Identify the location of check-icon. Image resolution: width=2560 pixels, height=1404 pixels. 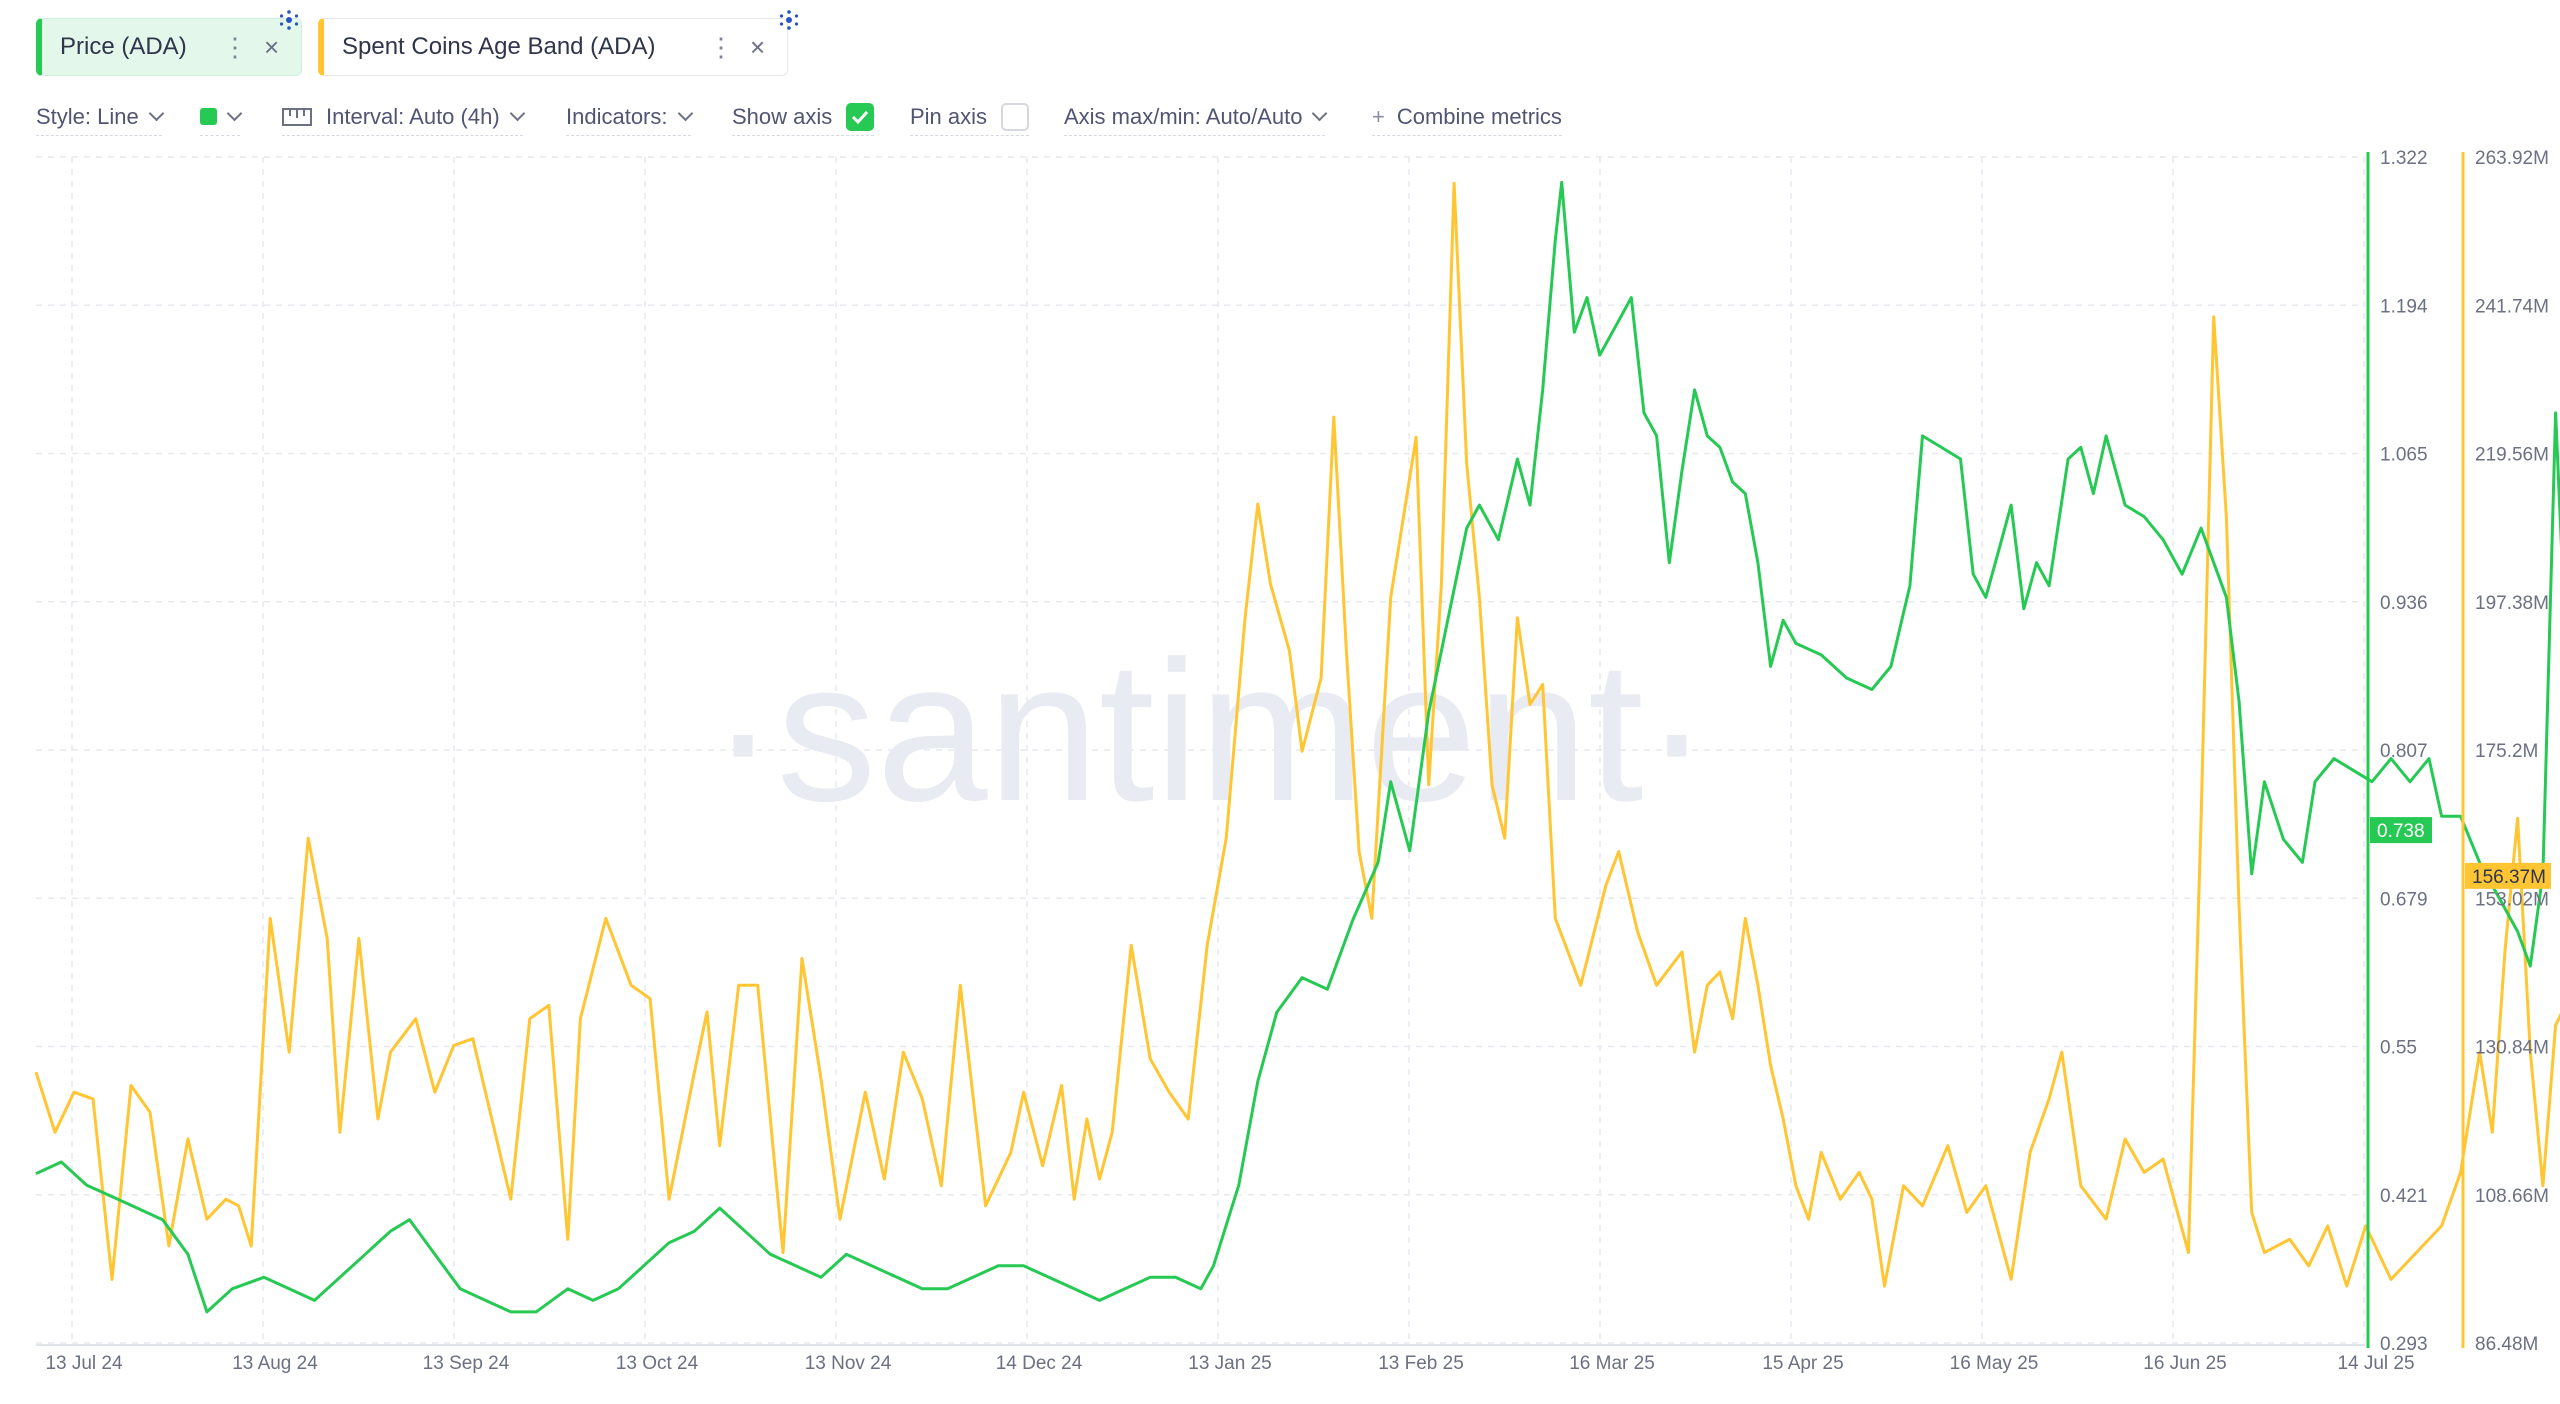
(860, 117).